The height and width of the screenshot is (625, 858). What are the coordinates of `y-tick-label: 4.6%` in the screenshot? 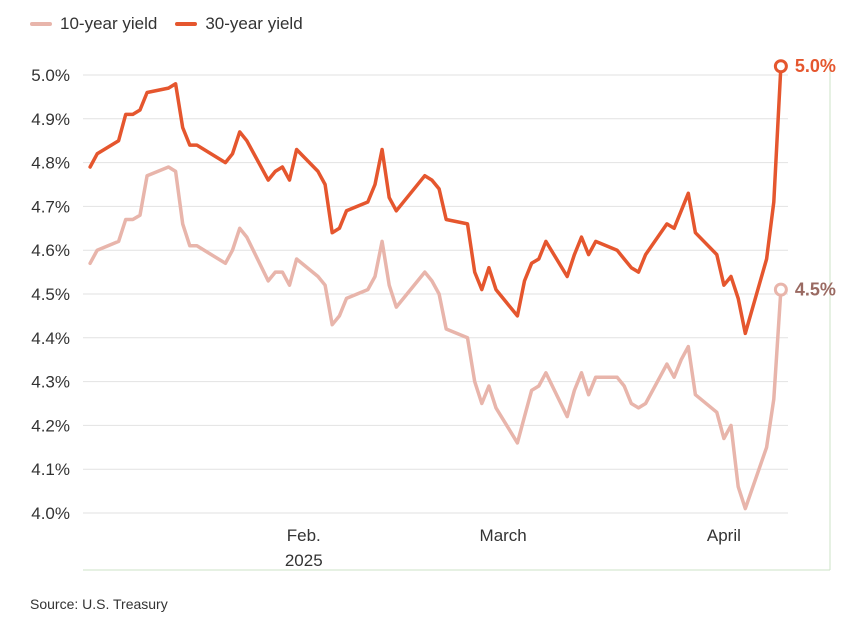 It's located at (50, 250).